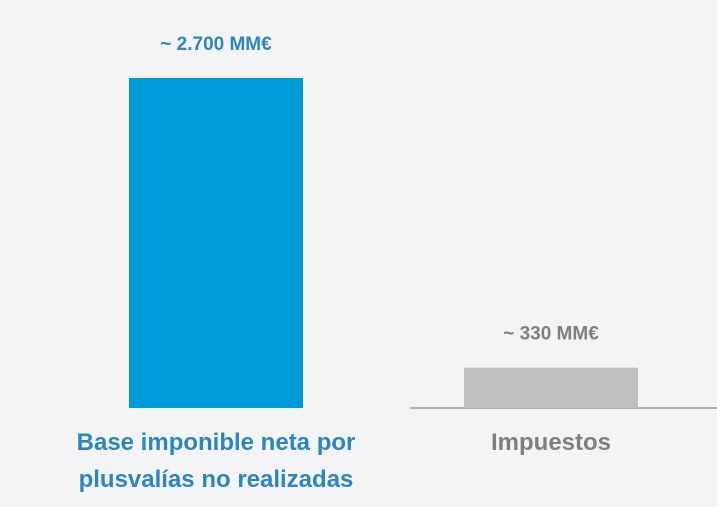  What do you see at coordinates (216, 44) in the screenshot?
I see `value-label: ~ 2.700 MM€` at bounding box center [216, 44].